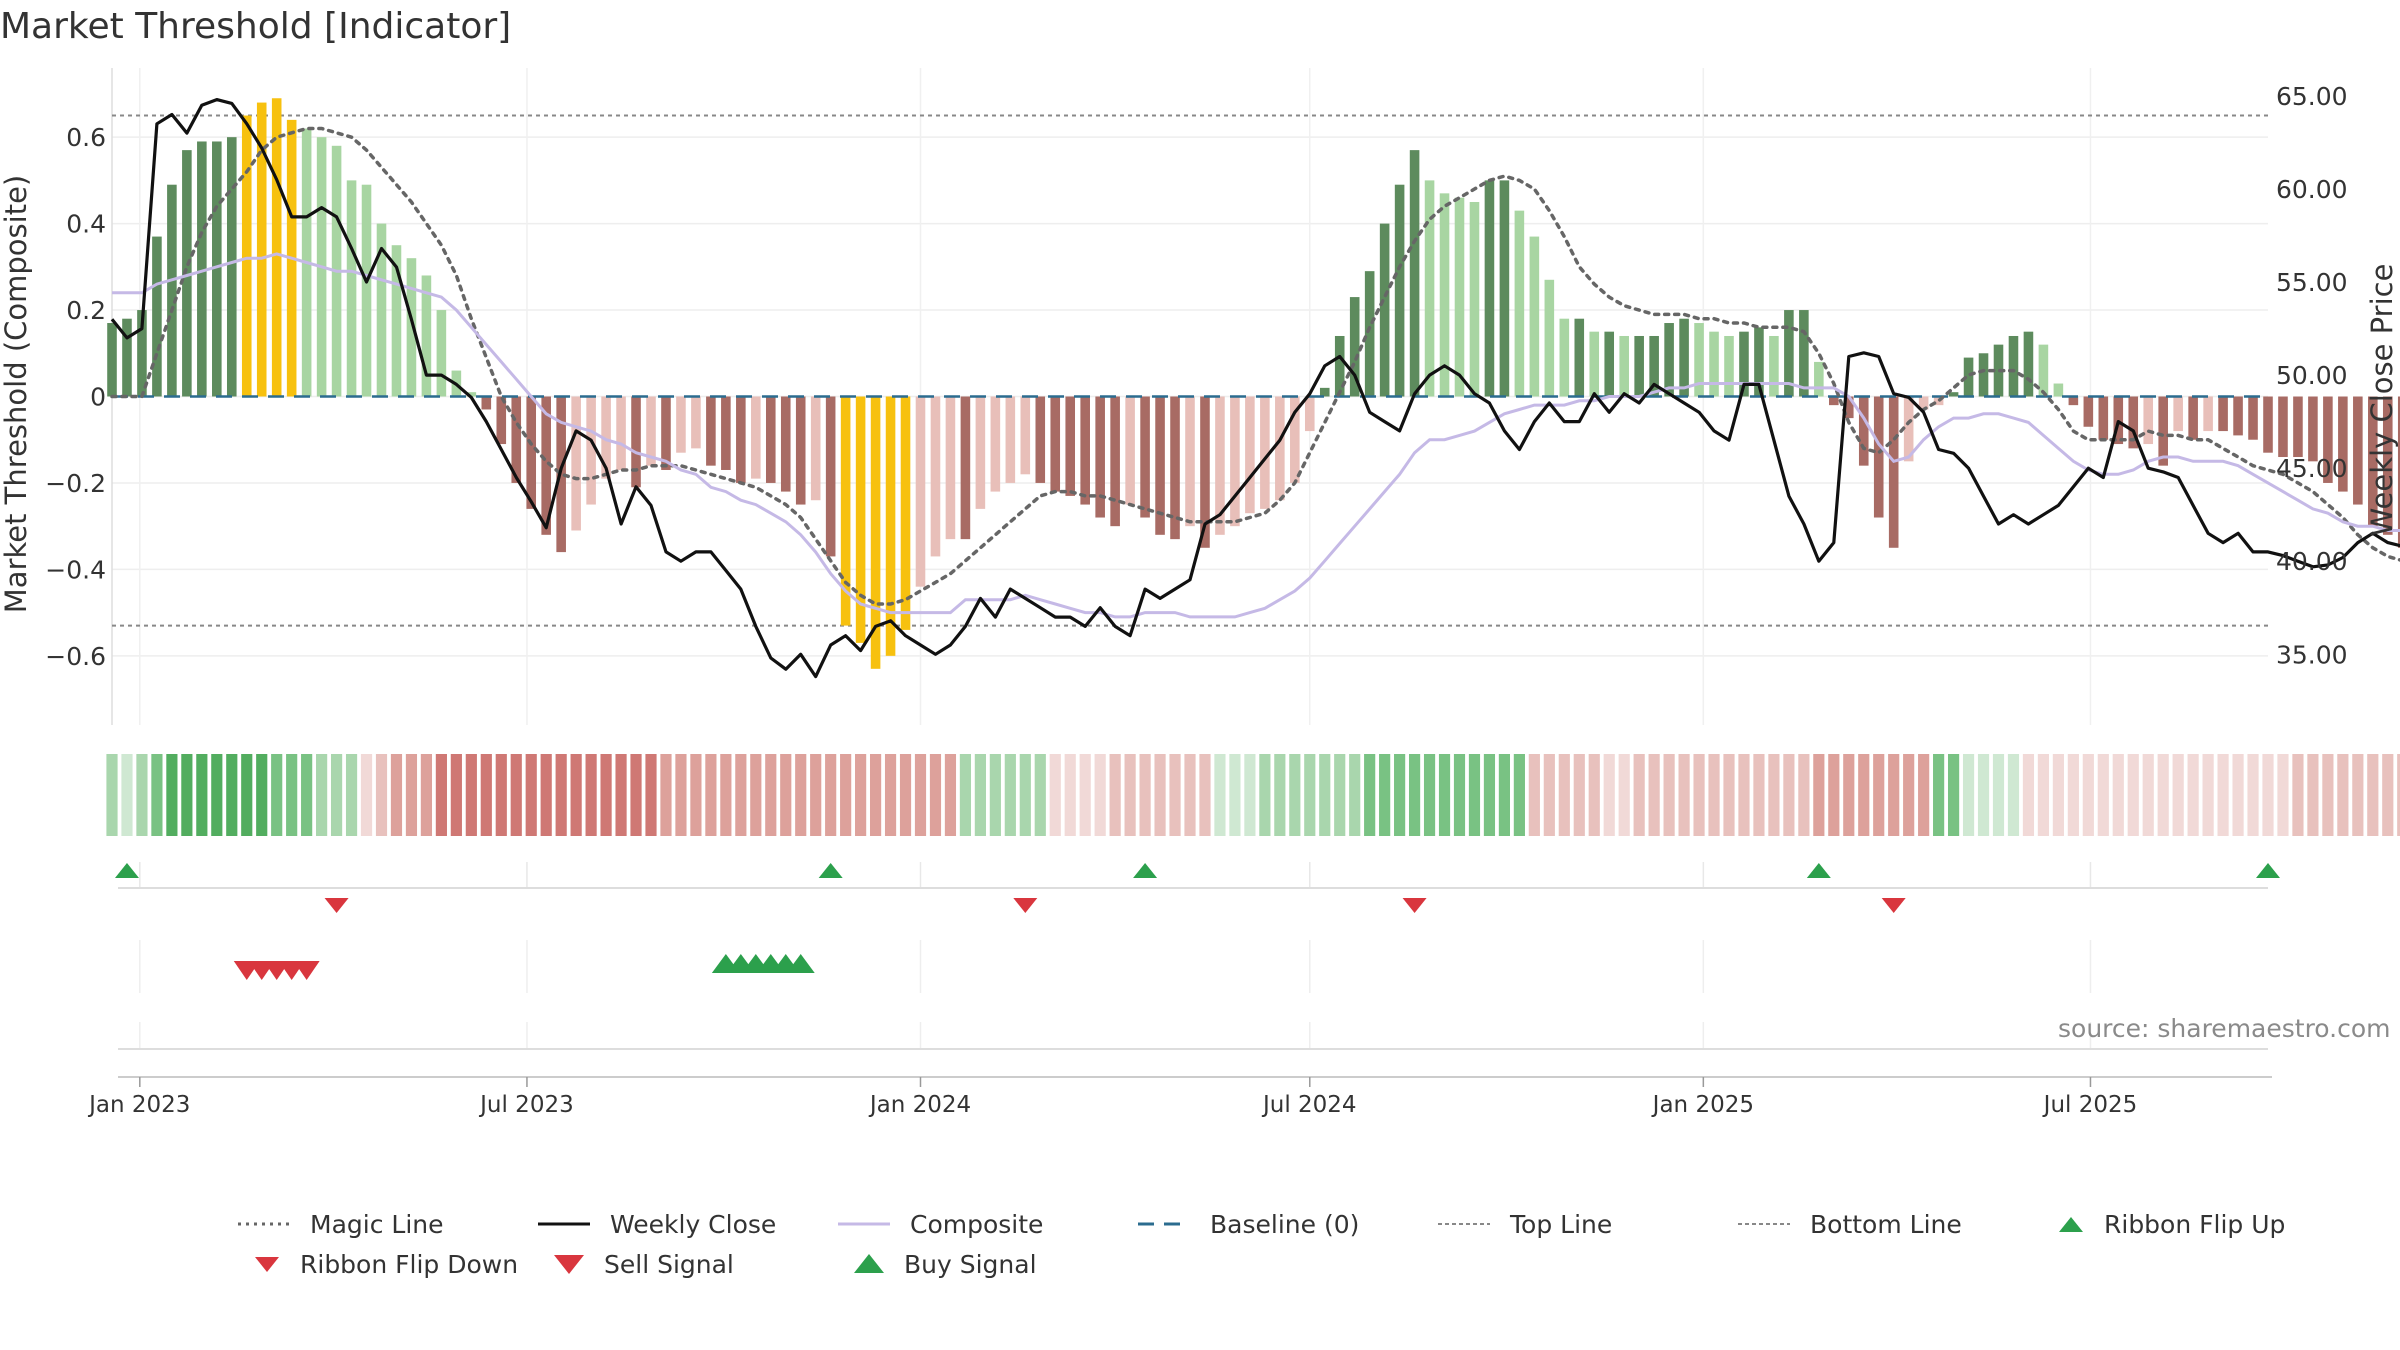 The height and width of the screenshot is (1350, 2400). Describe the element at coordinates (2224, 1028) in the screenshot. I see `source-note: source: sharemaestro.com` at that location.